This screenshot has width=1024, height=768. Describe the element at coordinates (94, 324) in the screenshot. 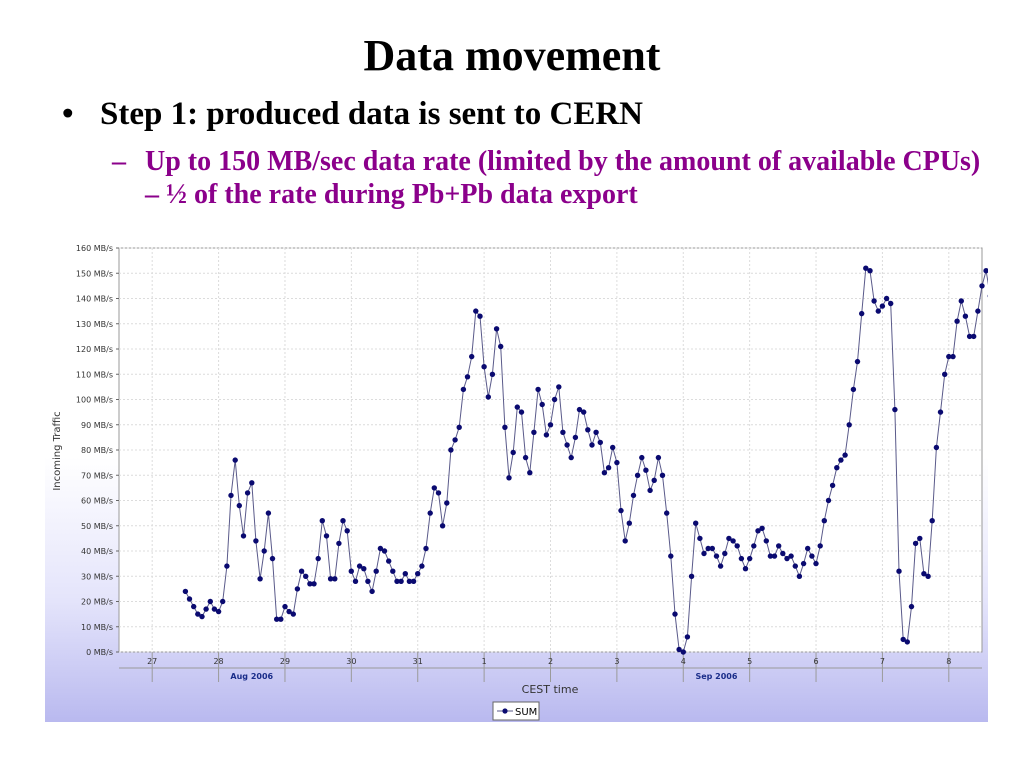

I see `y-tick-label: 130 MB/s` at that location.